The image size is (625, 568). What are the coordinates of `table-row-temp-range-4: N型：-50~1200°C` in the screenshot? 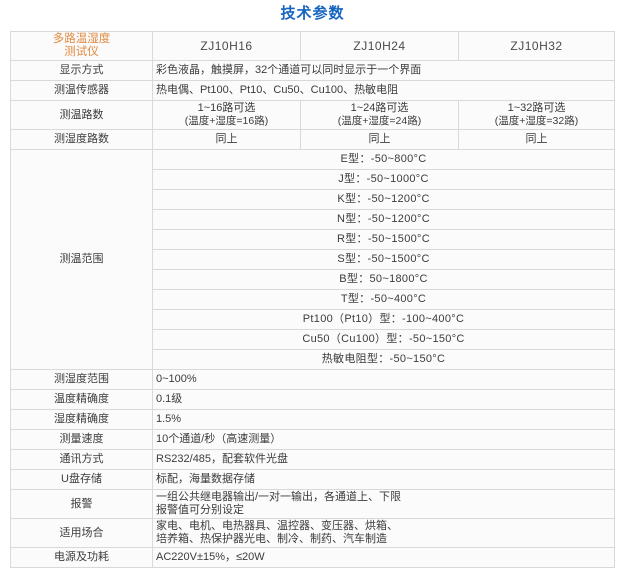 It's located at (313, 219).